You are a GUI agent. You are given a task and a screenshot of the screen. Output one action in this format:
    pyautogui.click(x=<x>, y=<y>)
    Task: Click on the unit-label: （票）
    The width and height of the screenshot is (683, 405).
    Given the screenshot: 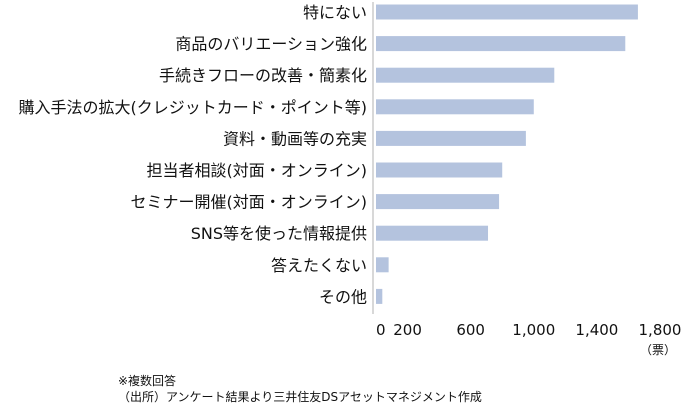 What is the action you would take?
    pyautogui.click(x=658, y=350)
    